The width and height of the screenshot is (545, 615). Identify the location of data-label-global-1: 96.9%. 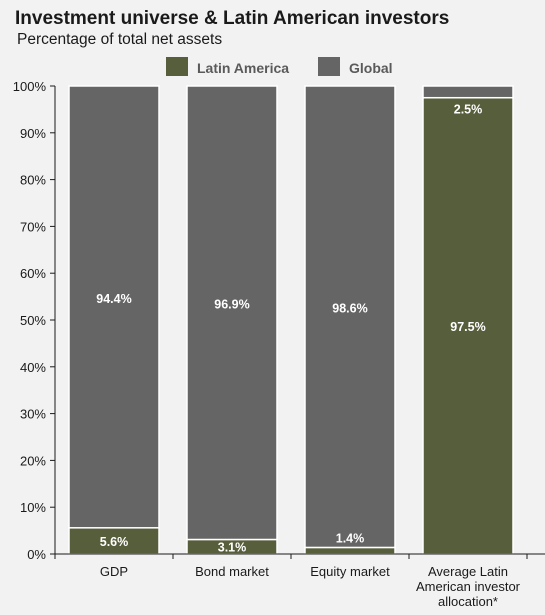
(231, 305).